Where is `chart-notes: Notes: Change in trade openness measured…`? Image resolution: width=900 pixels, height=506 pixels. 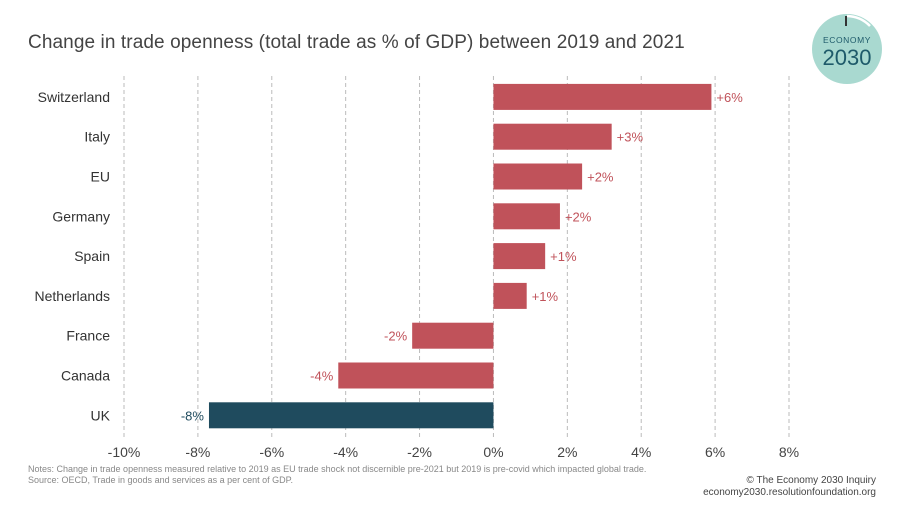 chart-notes: Notes: Change in trade openness measured… is located at coordinates (337, 474).